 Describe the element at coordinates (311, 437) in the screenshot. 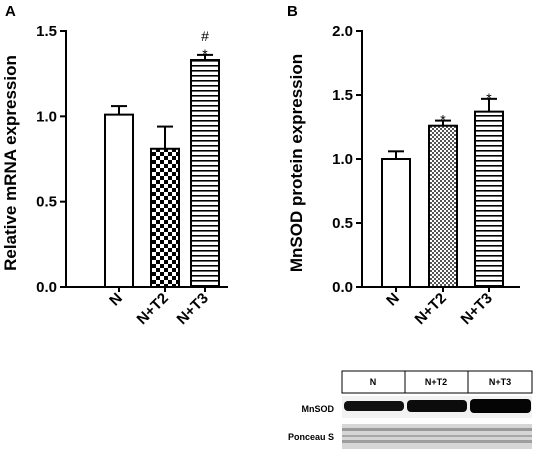

I see `blot-row-ponceau: Ponceau S` at that location.